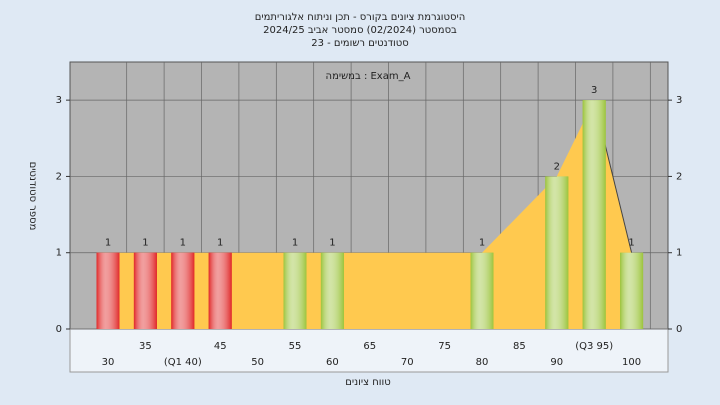 The height and width of the screenshot is (405, 720). What do you see at coordinates (519, 346) in the screenshot?
I see `x-tick-label: 85` at bounding box center [519, 346].